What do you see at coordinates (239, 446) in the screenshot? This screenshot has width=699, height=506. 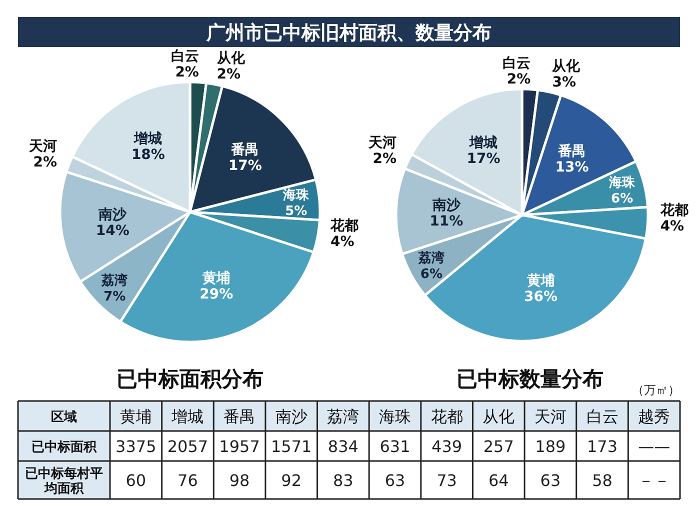 I see `data-label: 1957` at bounding box center [239, 446].